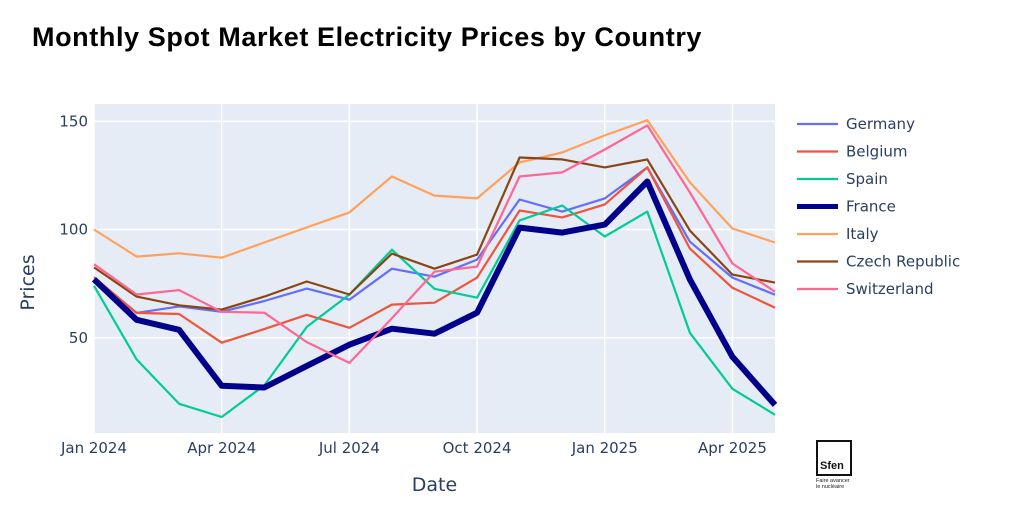 The width and height of the screenshot is (1024, 517). Describe the element at coordinates (877, 152) in the screenshot. I see `legend-label: Belgium` at that location.